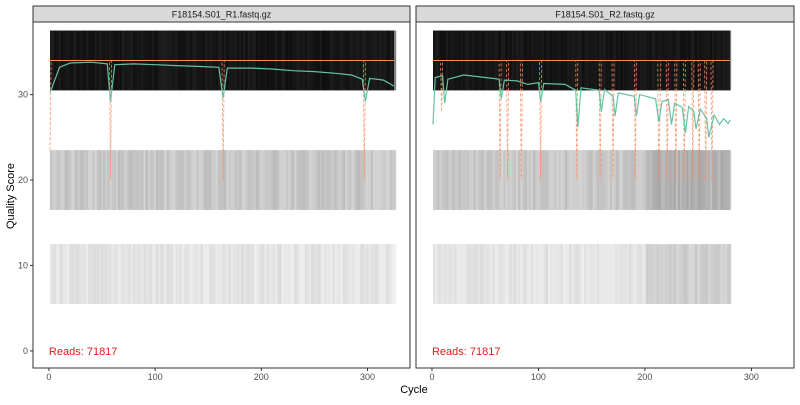 This screenshot has width=800, height=405. I want to click on reads-count-label: Reads: 71817, so click(466, 352).